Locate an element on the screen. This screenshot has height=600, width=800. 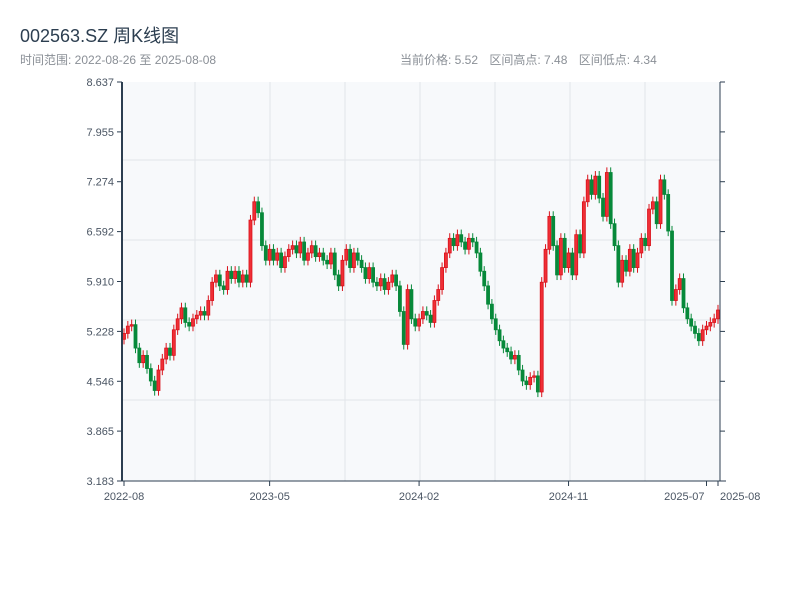
y-tick-label: 6.592 is located at coordinates (100, 233).